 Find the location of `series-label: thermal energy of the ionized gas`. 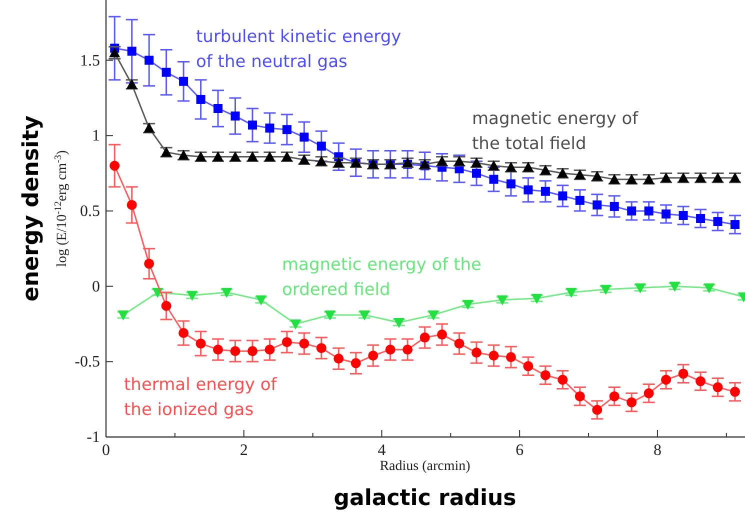

series-label: thermal energy of the ionized gas is located at coordinates (201, 397).